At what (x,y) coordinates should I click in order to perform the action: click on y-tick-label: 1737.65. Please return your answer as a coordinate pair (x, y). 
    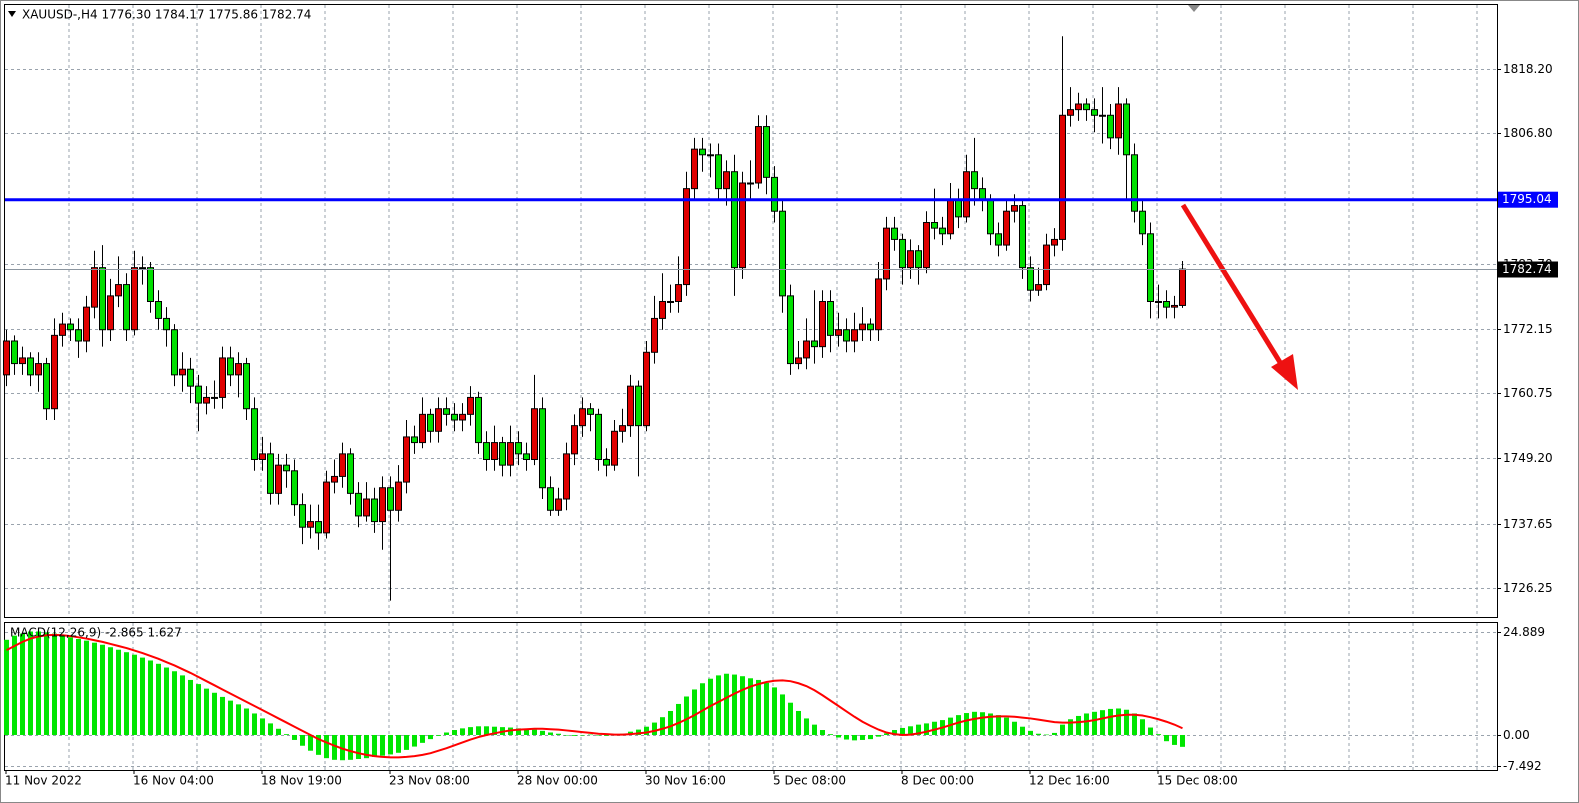
    Looking at the image, I should click on (1528, 524).